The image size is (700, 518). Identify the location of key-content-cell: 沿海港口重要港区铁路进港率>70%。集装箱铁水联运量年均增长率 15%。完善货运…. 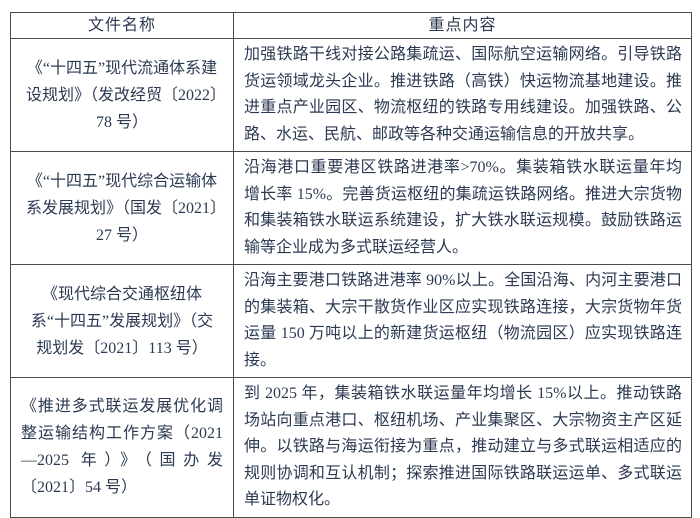
(462, 208).